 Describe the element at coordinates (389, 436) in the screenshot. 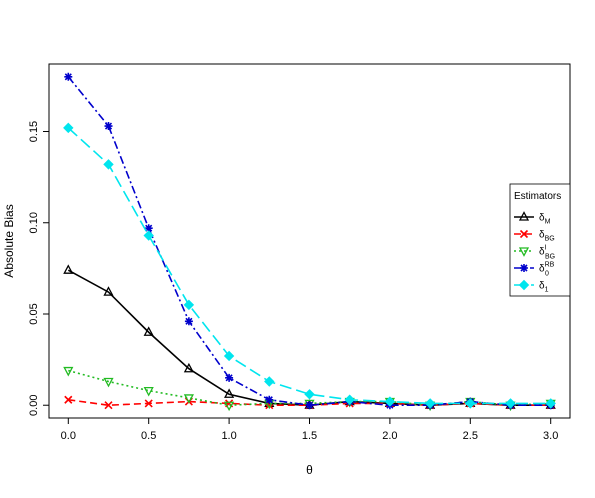

I see `x-tick-label: 2.0` at that location.